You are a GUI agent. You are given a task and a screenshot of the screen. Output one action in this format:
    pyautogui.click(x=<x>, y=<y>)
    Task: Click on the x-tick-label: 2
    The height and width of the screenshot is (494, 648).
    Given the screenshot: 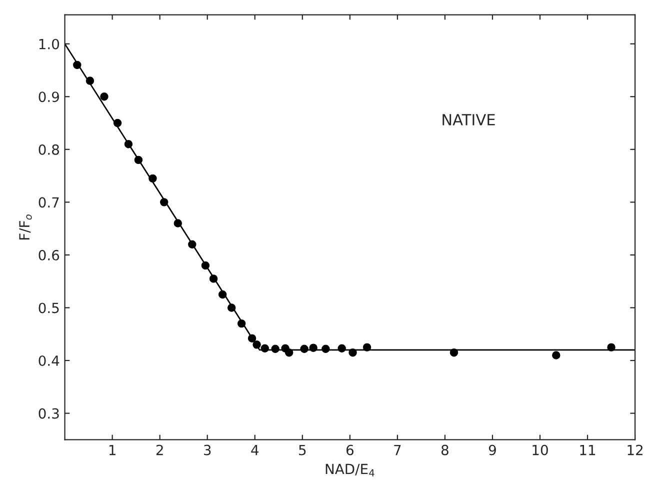 What is the action you would take?
    pyautogui.click(x=159, y=450)
    